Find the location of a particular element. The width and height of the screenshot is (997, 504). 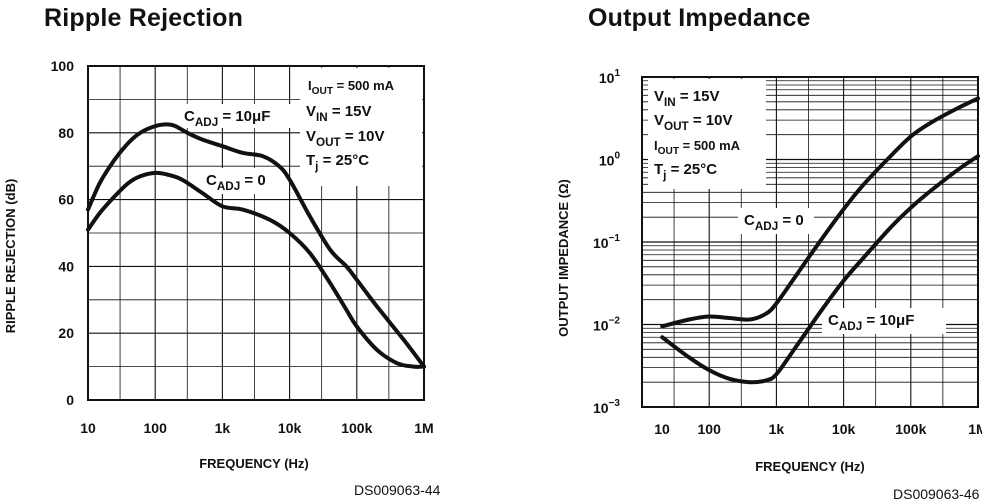

output-impedance-title: Output Impedance is located at coordinates (699, 18).